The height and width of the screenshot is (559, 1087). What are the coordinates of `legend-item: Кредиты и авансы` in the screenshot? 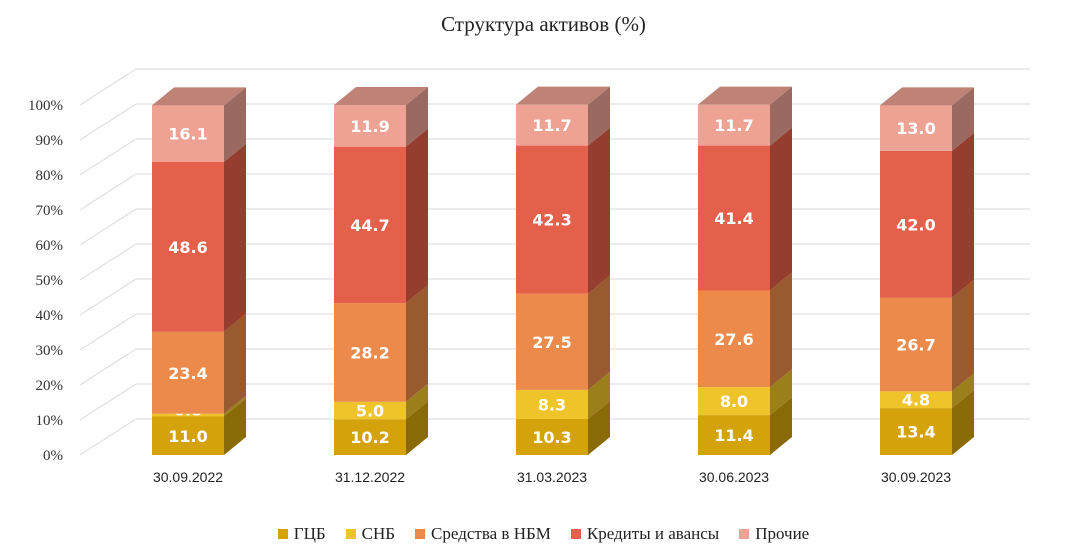 It's located at (645, 534).